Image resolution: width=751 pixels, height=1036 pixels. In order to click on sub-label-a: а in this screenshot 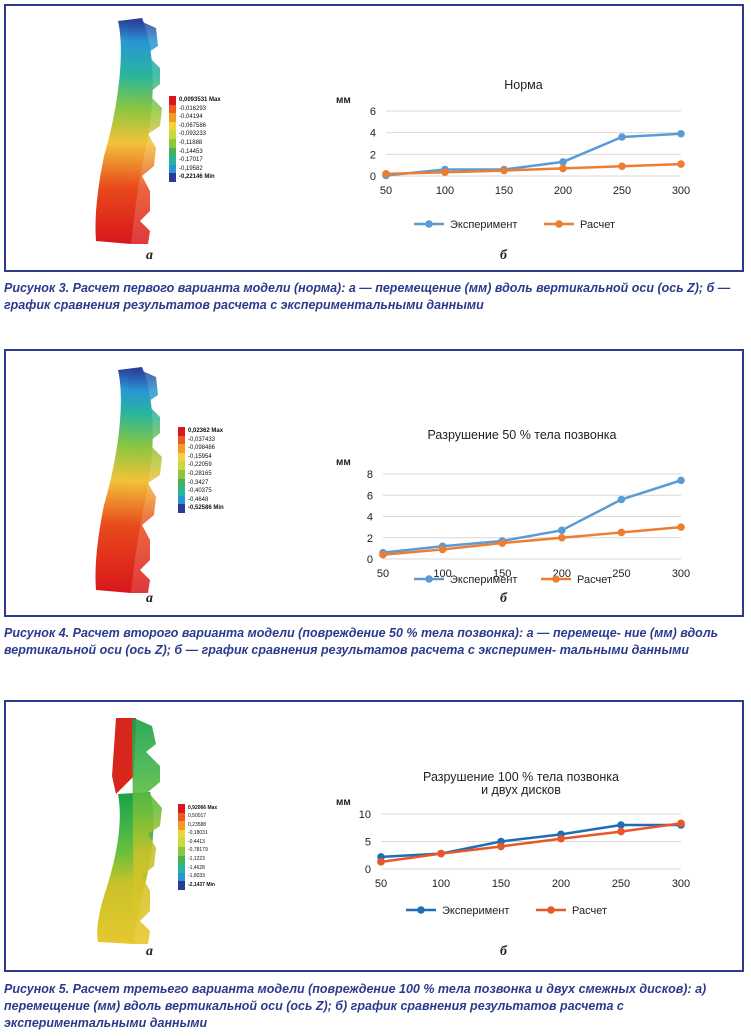, I will do `click(149, 255)`.